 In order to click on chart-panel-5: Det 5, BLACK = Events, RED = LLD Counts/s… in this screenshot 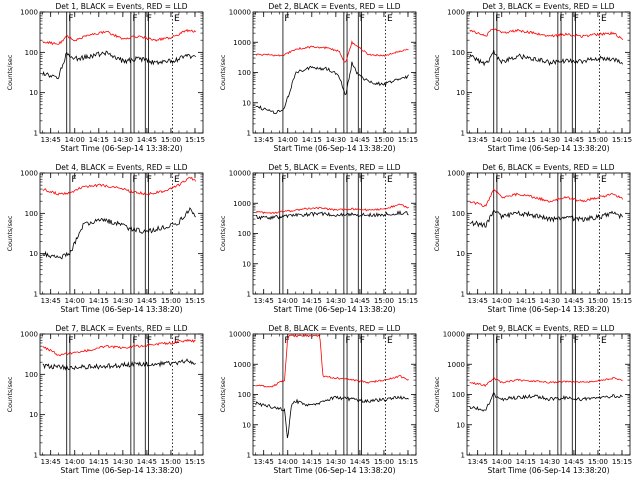, I will do `click(318, 238)`.